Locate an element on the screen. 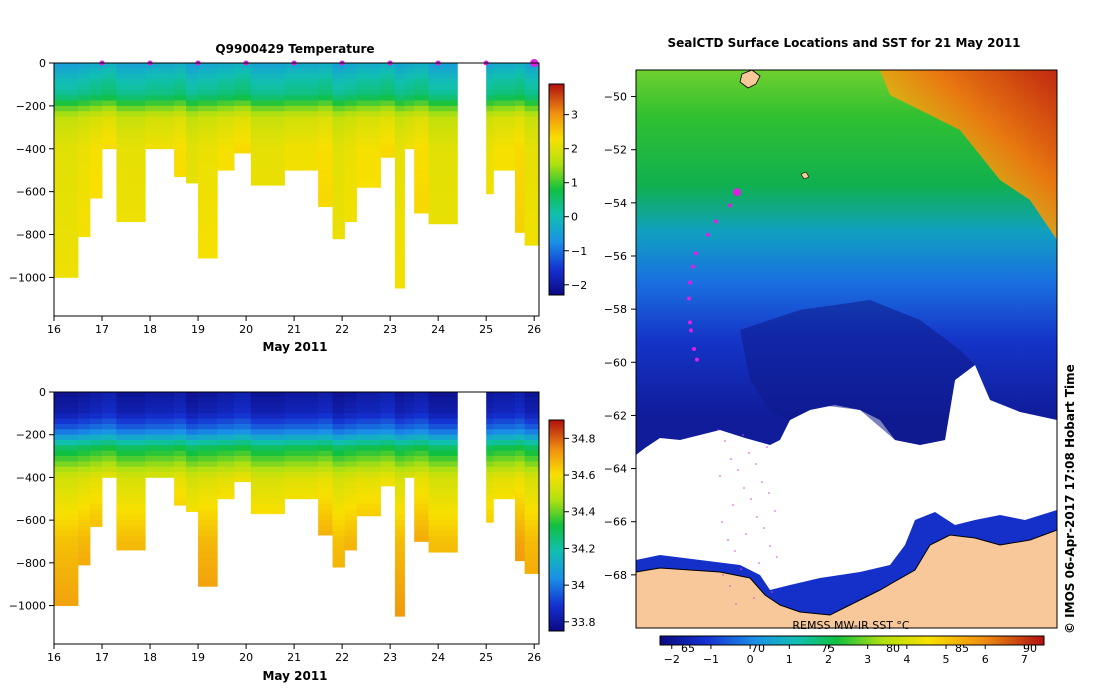 The image size is (1099, 700). sst-cold-patch is located at coordinates (857, 372).